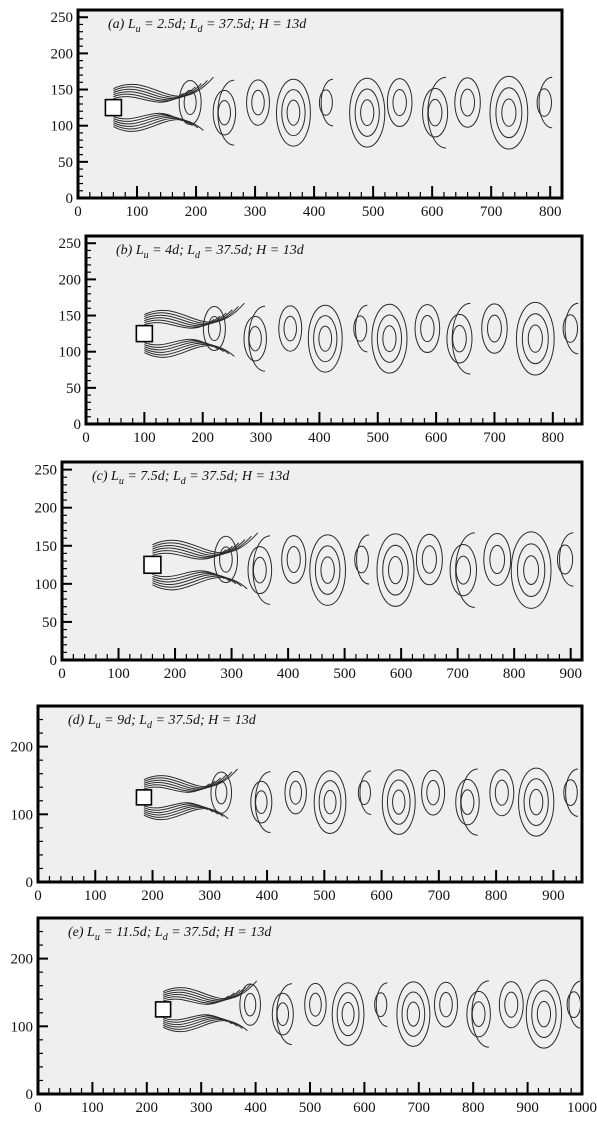  Describe the element at coordinates (162, 722) in the screenshot. I see `panel-title: (d) Lu = 9d; Ld = 37.5d; H = 13d` at that location.